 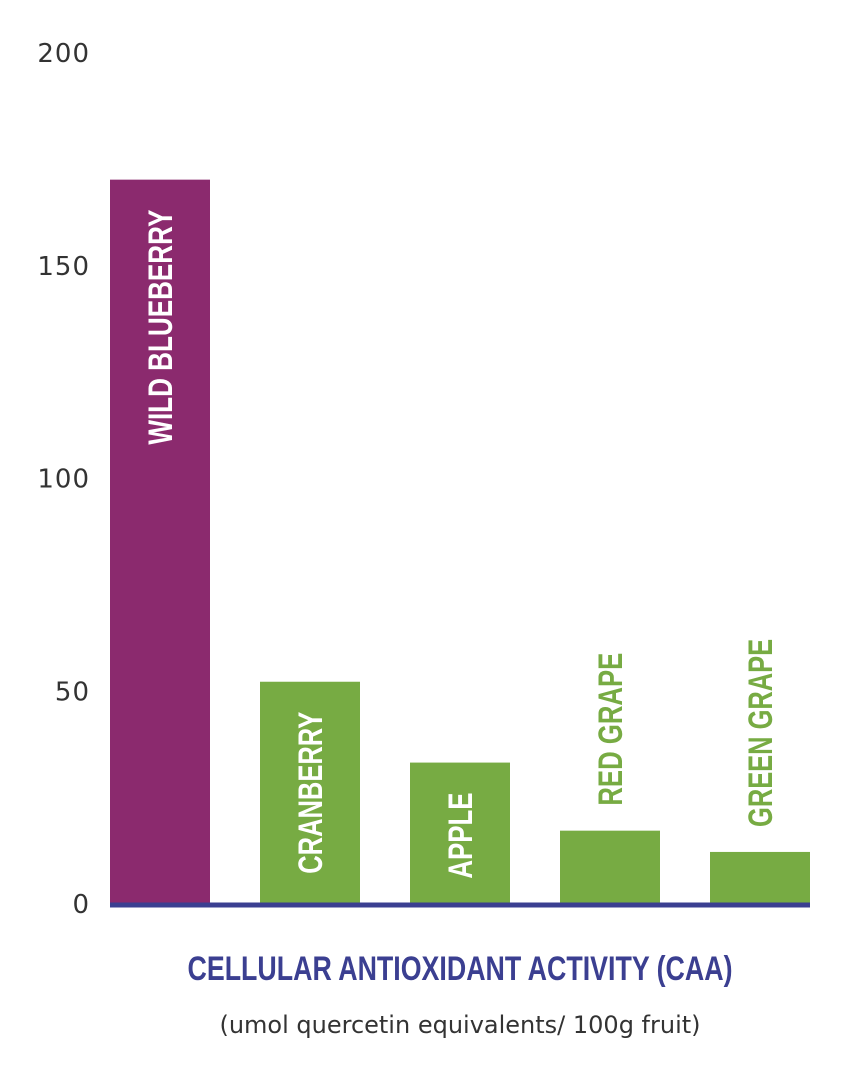 I want to click on y-tick-label: 150, so click(x=63, y=267).